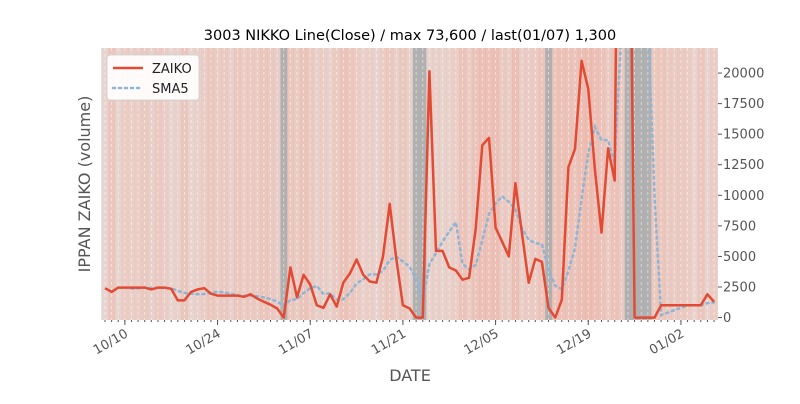 The height and width of the screenshot is (404, 800). I want to click on y-tick-label: 12500, so click(743, 165).